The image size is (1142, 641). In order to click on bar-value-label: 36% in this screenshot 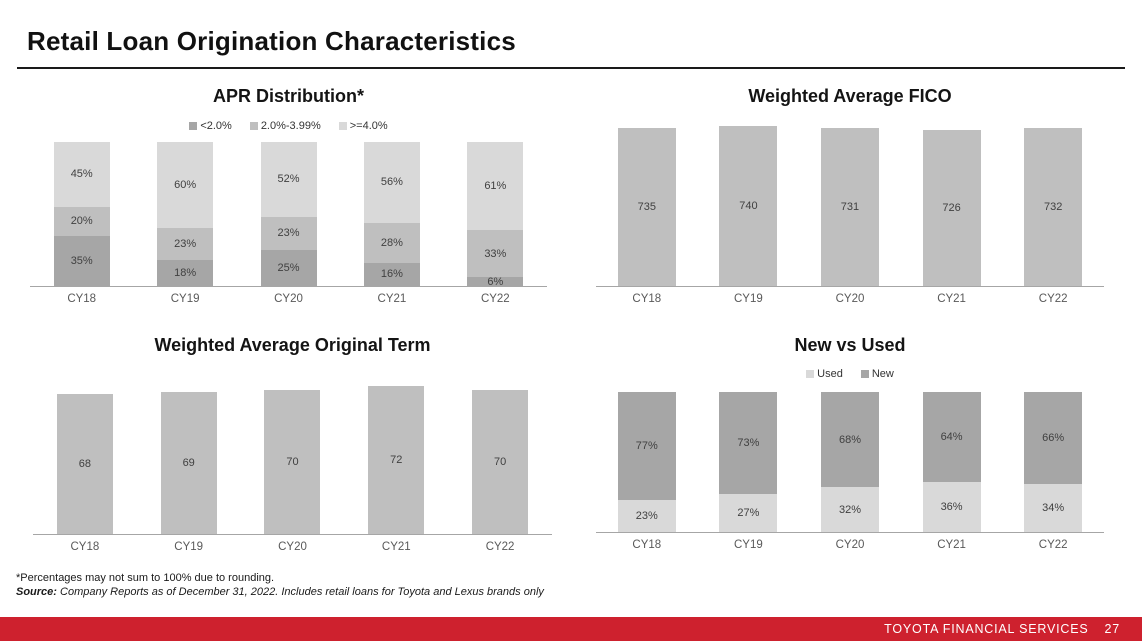, I will do `click(951, 506)`.